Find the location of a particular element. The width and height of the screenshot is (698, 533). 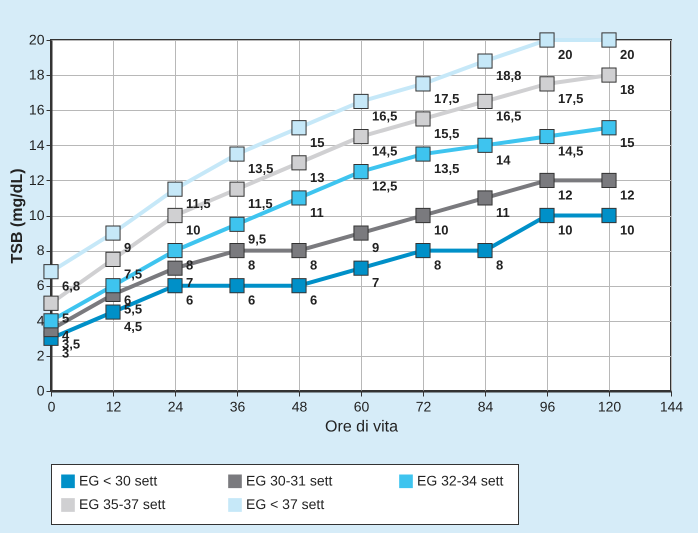

data-label: 18 is located at coordinates (627, 90).